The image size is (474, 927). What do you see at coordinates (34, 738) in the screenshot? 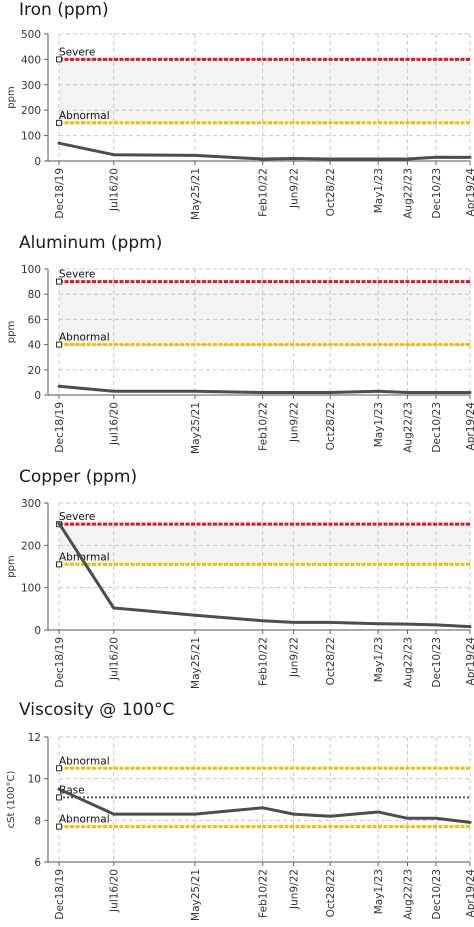
I see `y-tick-label: 12` at bounding box center [34, 738].